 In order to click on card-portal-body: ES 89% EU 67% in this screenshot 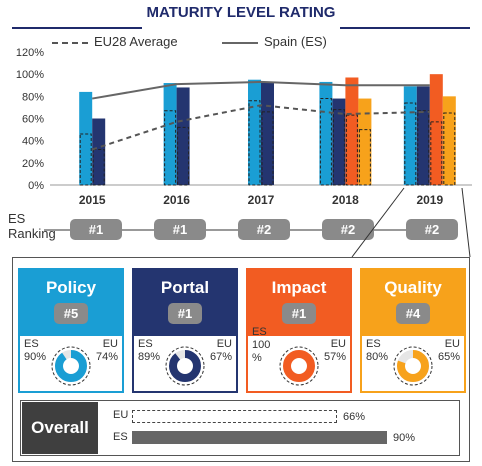, I will do `click(185, 363)`.